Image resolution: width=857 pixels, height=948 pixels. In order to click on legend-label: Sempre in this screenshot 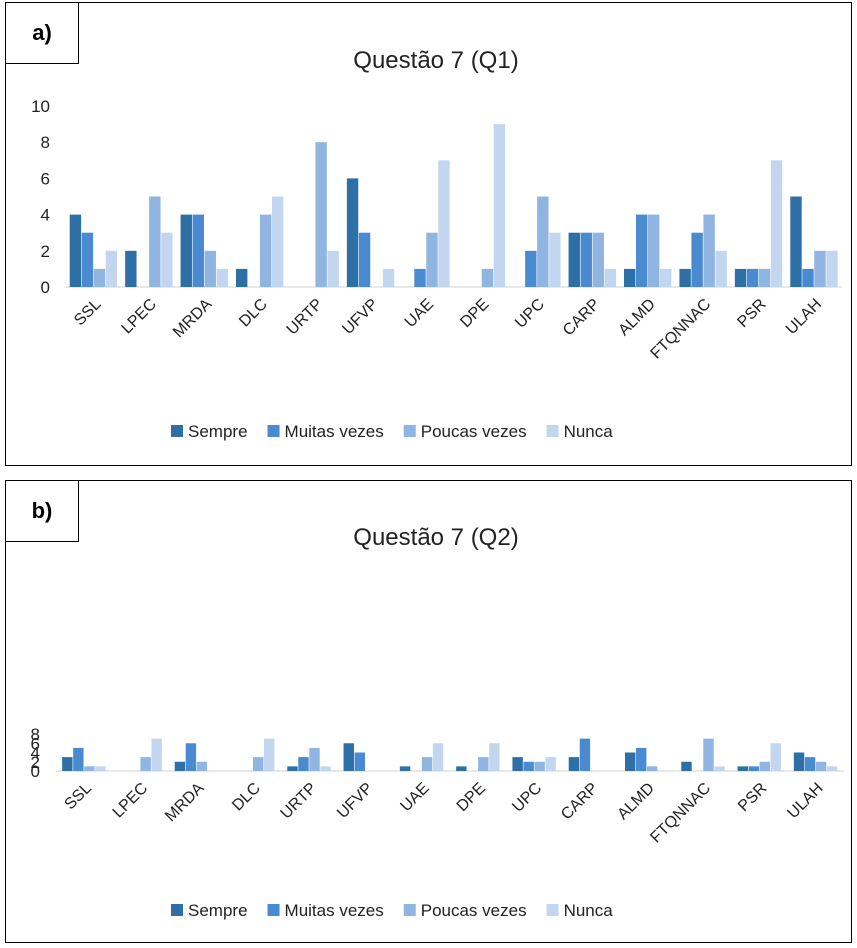, I will do `click(218, 431)`.